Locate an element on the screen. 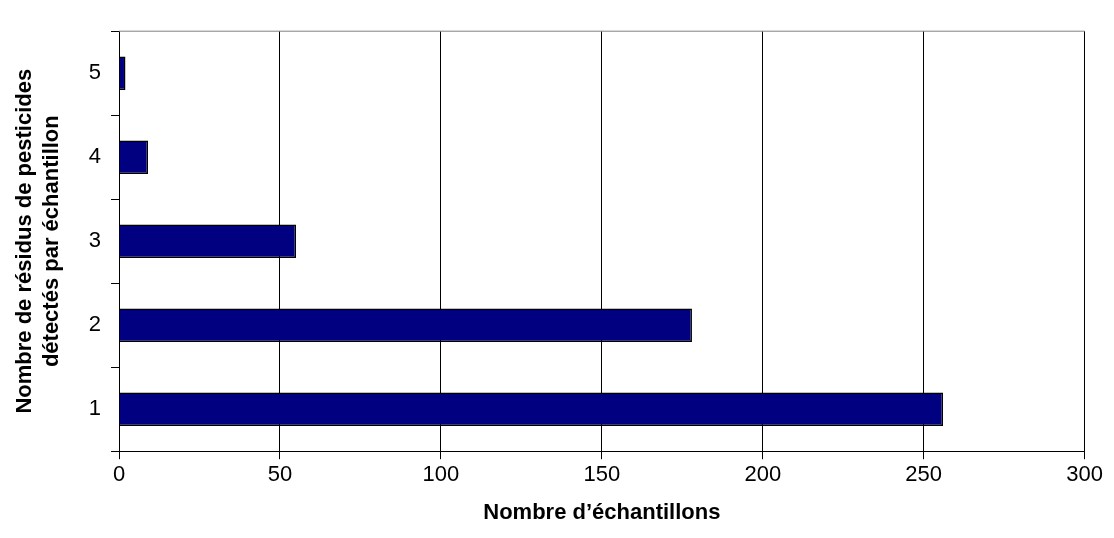 This screenshot has width=1114, height=538. x-tick-label: 250 is located at coordinates (924, 474).